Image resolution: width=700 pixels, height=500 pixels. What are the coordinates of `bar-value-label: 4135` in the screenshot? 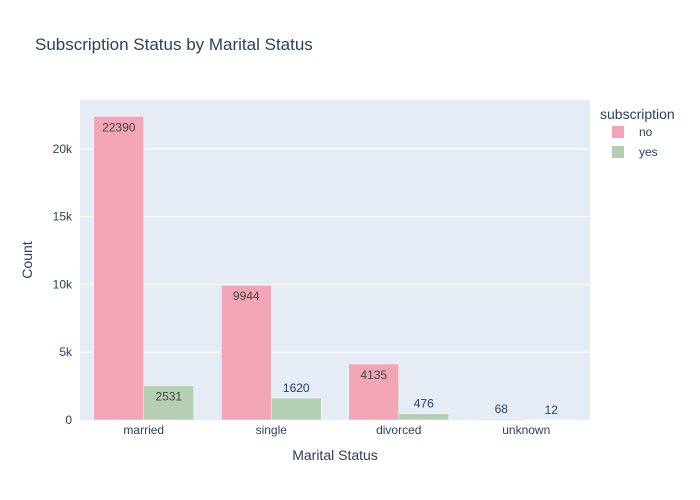 It's located at (373, 375).